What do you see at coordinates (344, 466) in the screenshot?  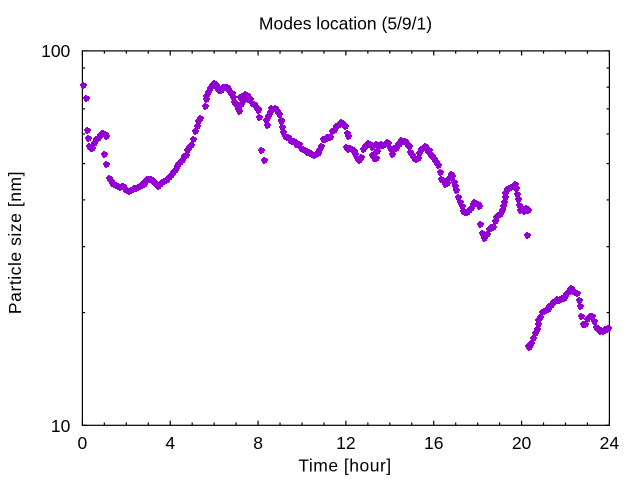 I see `svg-text: Time [hour]` at bounding box center [344, 466].